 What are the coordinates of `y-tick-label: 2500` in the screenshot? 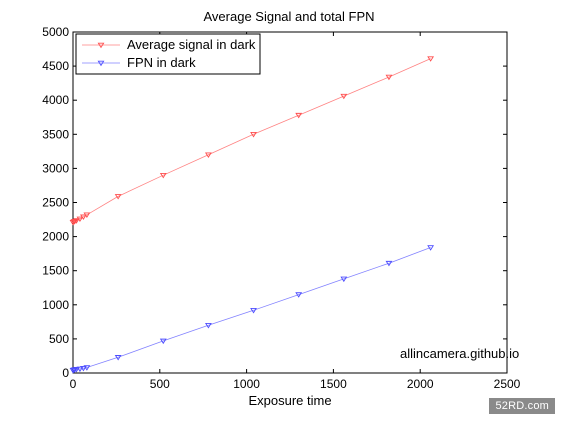 It's located at (55, 203).